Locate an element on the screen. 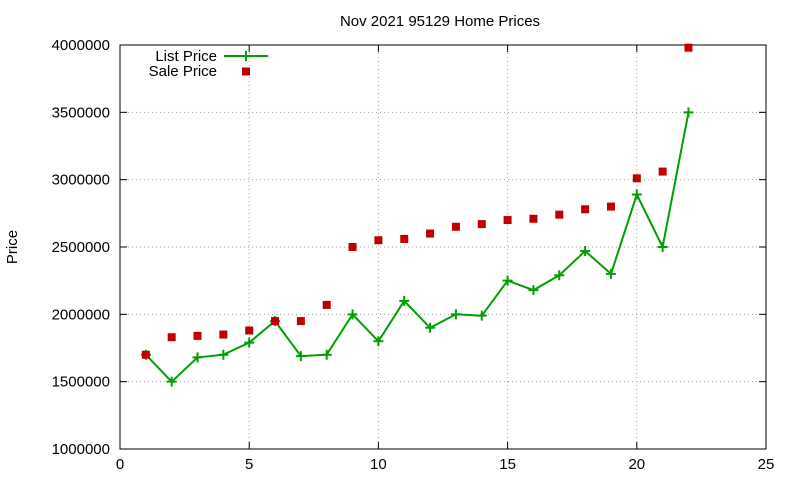 The height and width of the screenshot is (480, 800). legend-label-list-price: List Price is located at coordinates (186, 56).